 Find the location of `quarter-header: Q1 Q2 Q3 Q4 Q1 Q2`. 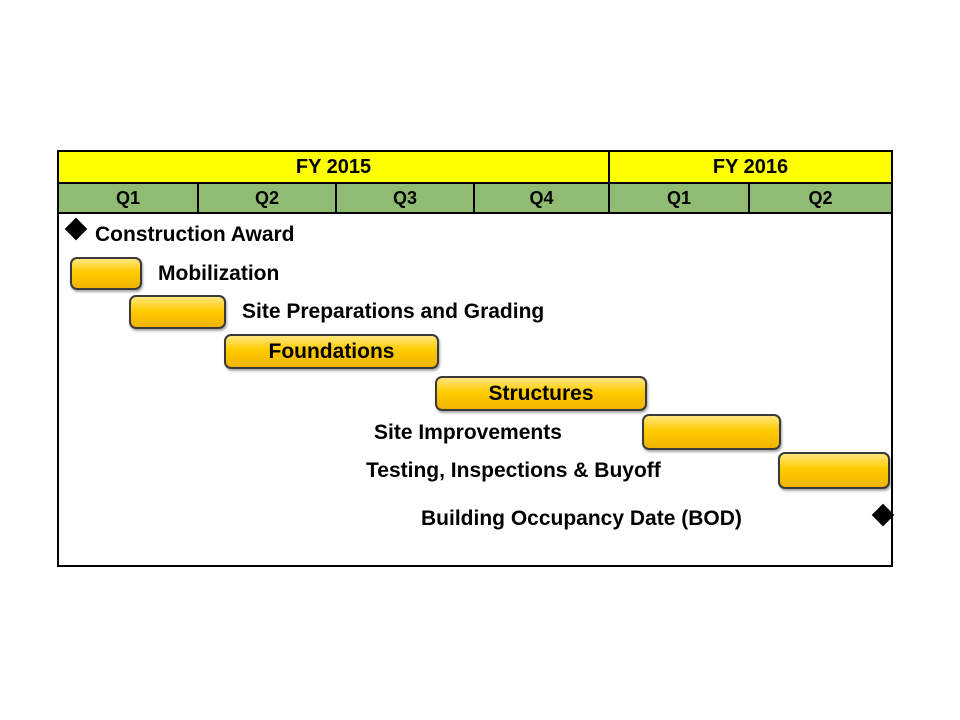

quarter-header: Q1 Q2 Q3 Q4 Q1 Q2 is located at coordinates (475, 198).